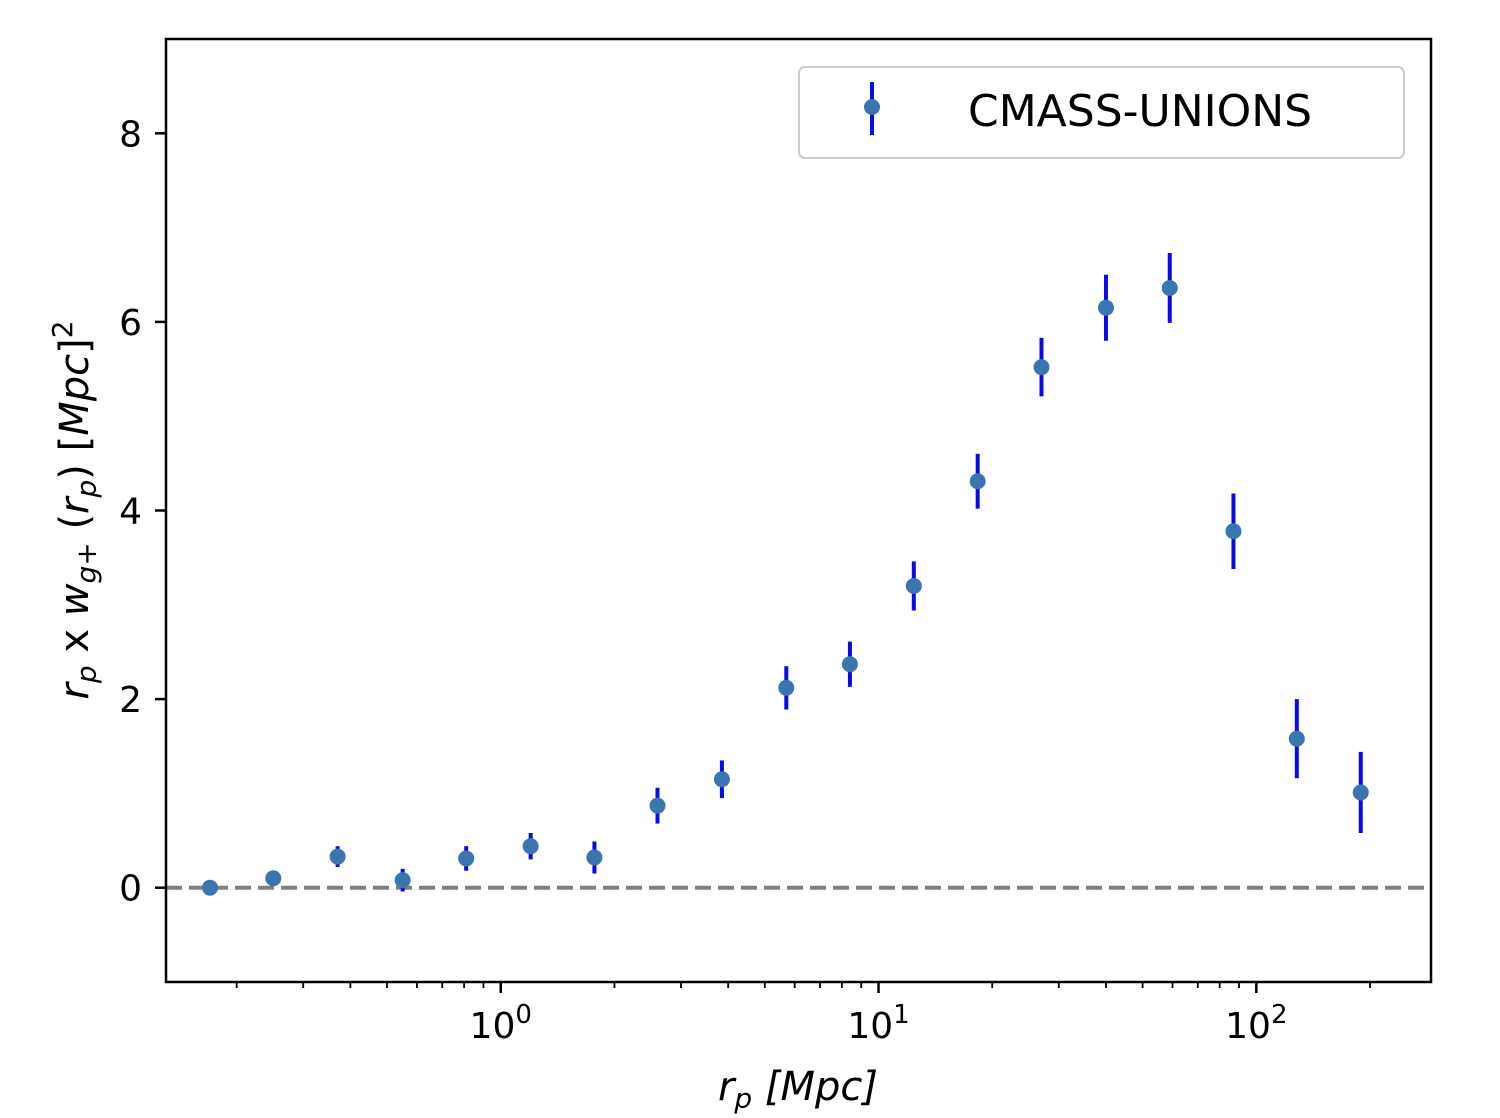 The height and width of the screenshot is (1118, 1500). I want to click on legend: CMASS-UNIONS, so click(1101, 112).